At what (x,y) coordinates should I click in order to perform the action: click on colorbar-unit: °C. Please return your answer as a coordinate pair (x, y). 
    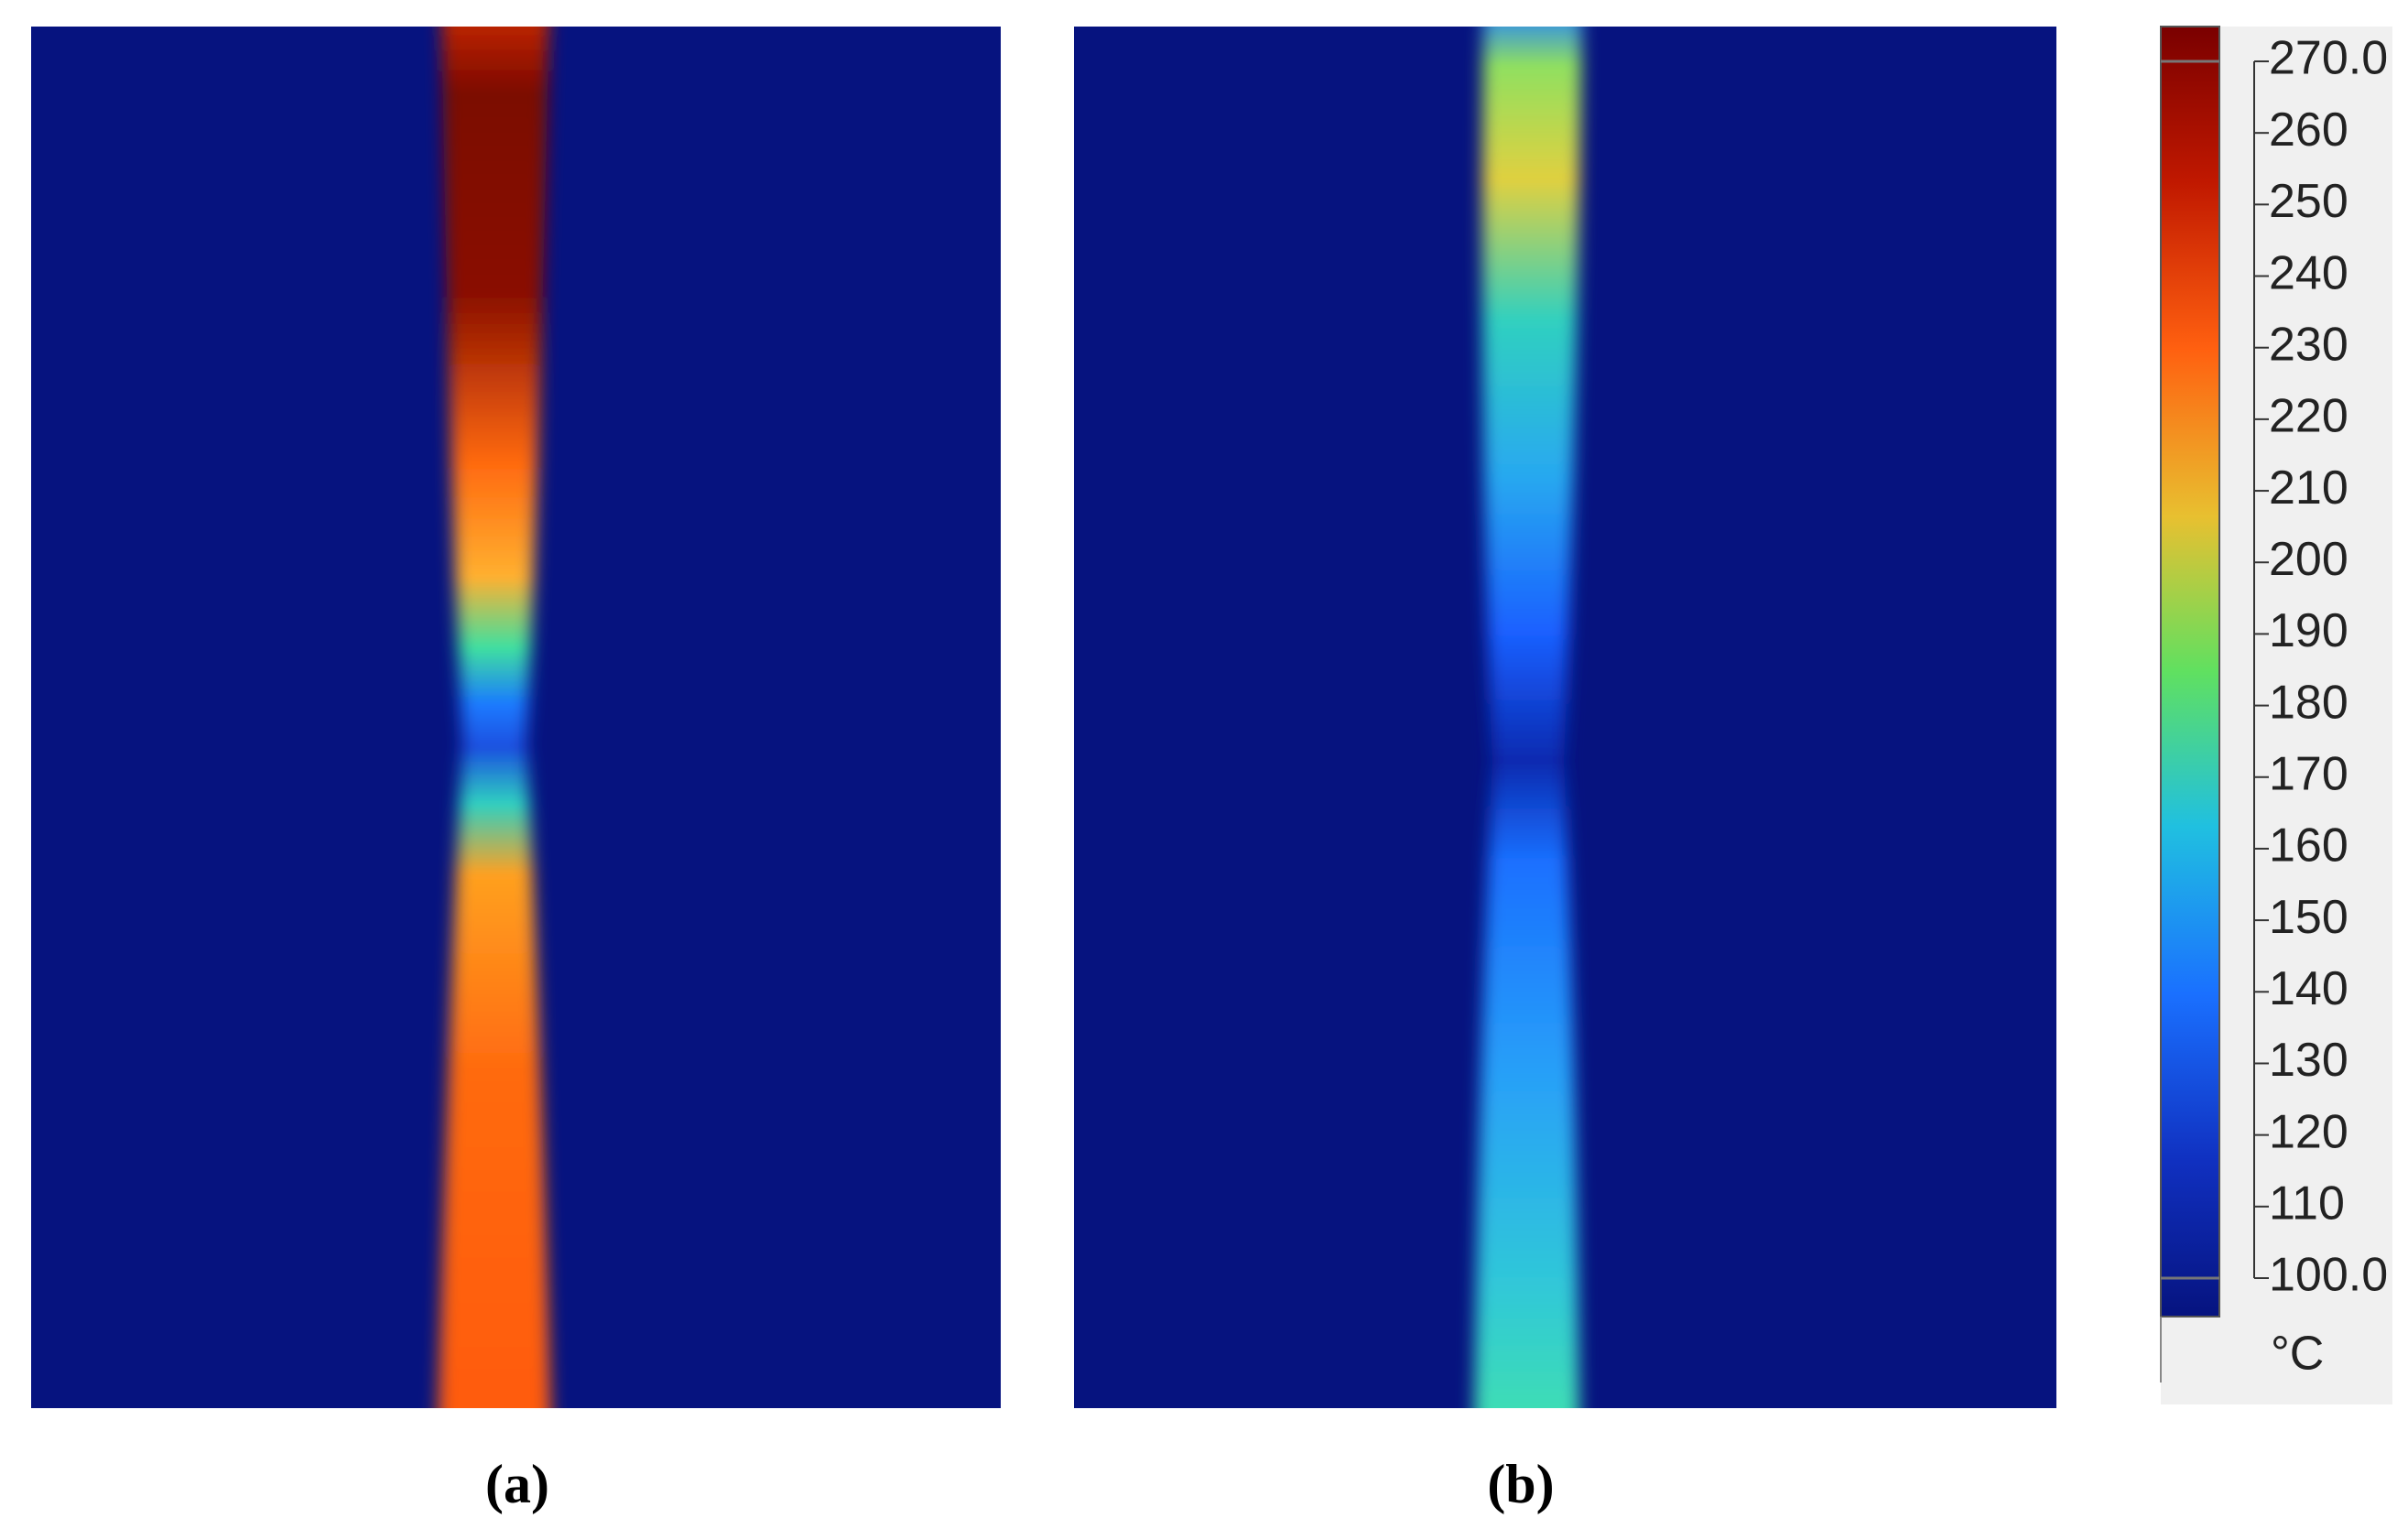
    Looking at the image, I should click on (2297, 1354).